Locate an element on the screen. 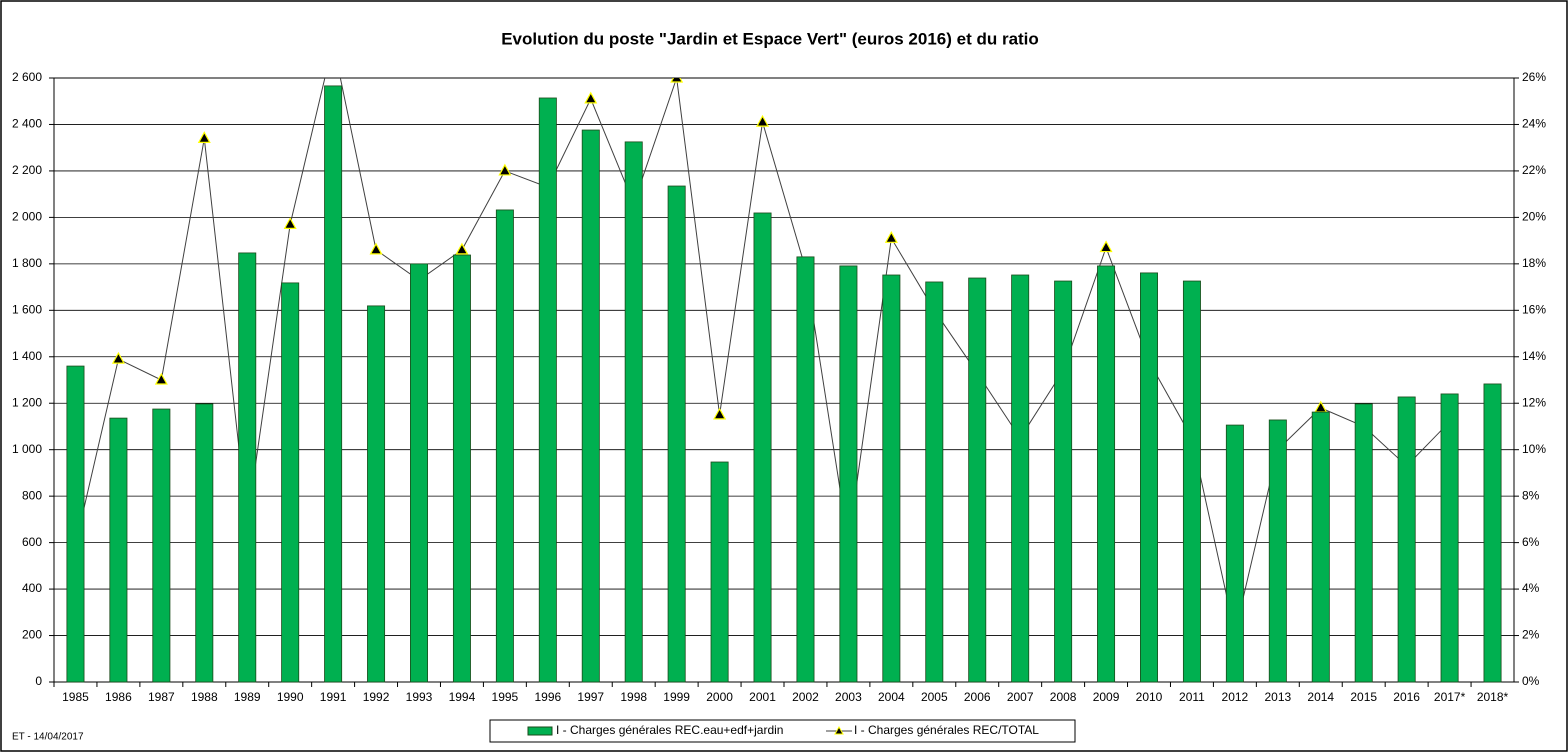 The height and width of the screenshot is (752, 1568). x-tick-label: 1997 is located at coordinates (590, 697).